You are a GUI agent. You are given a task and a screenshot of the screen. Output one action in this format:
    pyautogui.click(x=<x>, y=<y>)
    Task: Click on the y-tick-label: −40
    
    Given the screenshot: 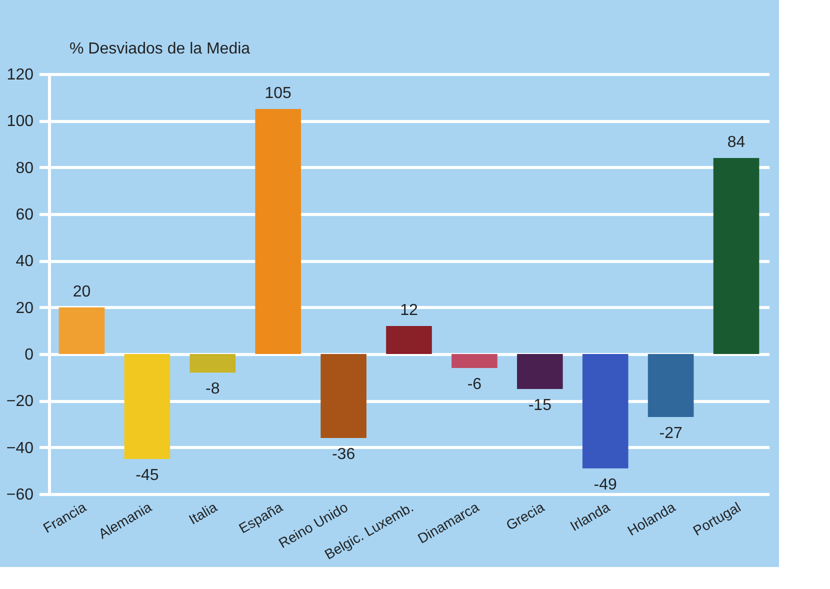 What is the action you would take?
    pyautogui.click(x=20, y=448)
    